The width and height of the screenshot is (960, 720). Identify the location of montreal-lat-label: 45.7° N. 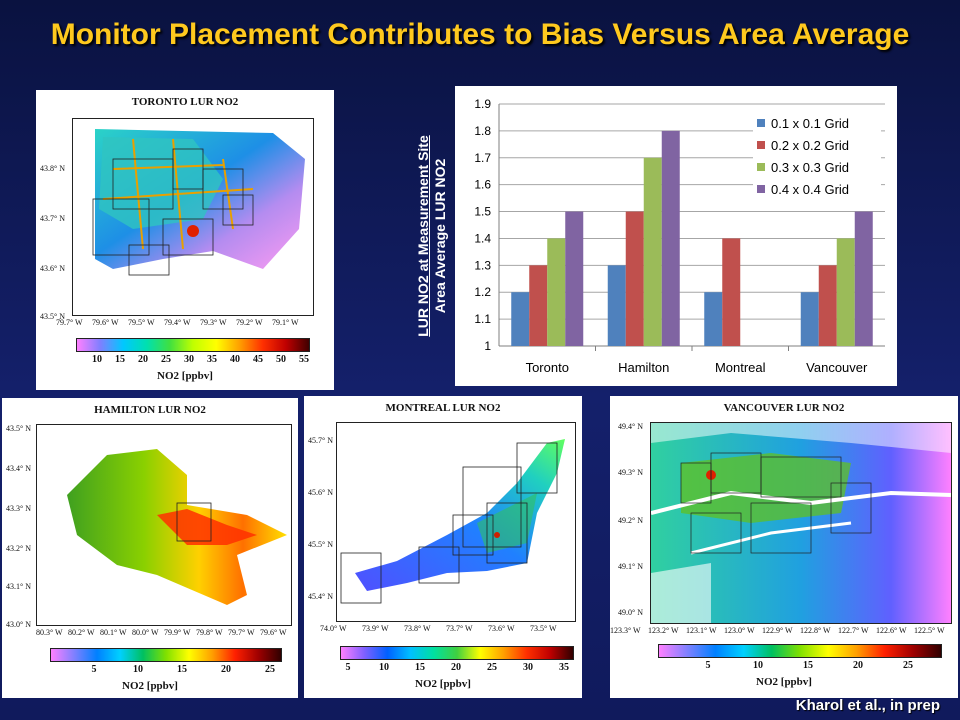
(320, 440).